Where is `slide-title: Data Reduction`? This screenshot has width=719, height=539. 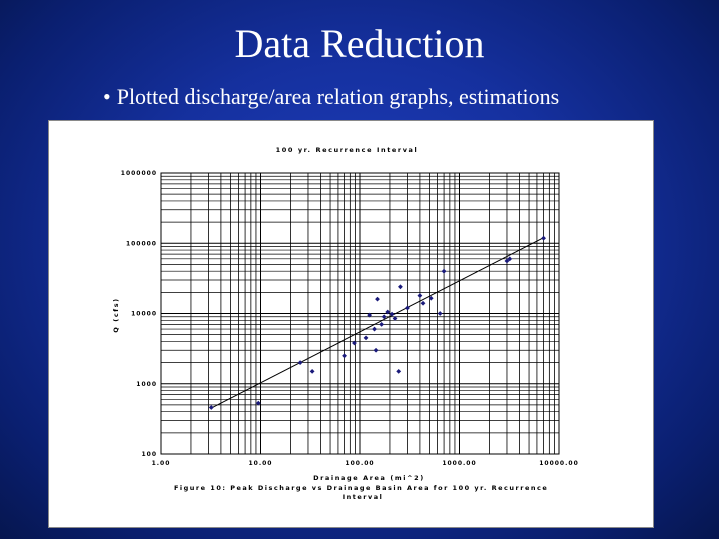 slide-title: Data Reduction is located at coordinates (359, 43).